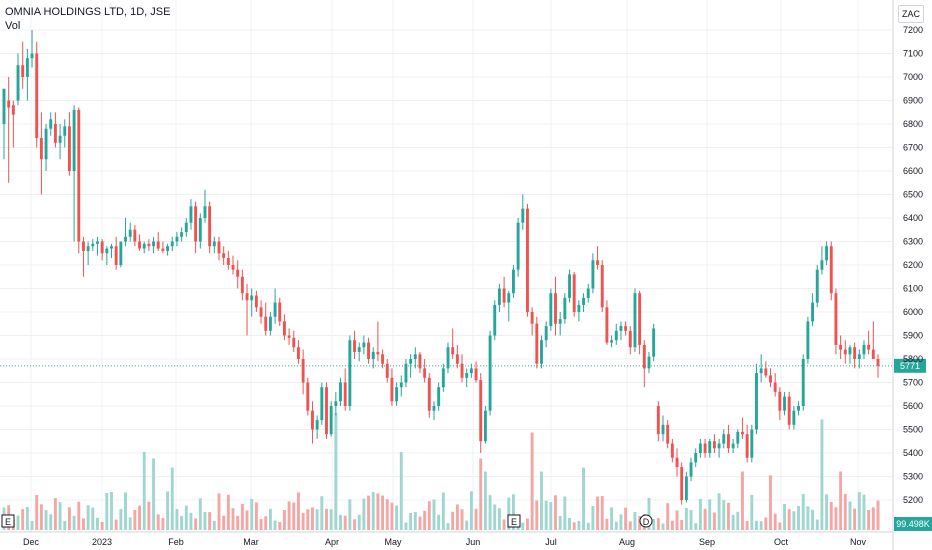 This screenshot has height=550, width=932. Describe the element at coordinates (913, 124) in the screenshot. I see `y-tick-label: 6800` at that location.